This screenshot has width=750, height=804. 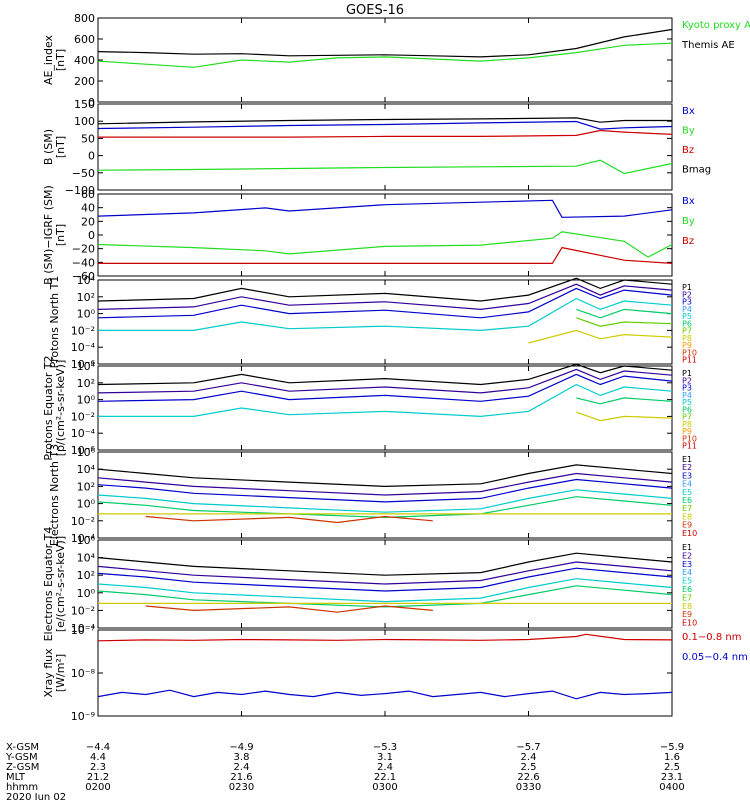 I want to click on x-tick-value: −5.3, so click(x=385, y=747).